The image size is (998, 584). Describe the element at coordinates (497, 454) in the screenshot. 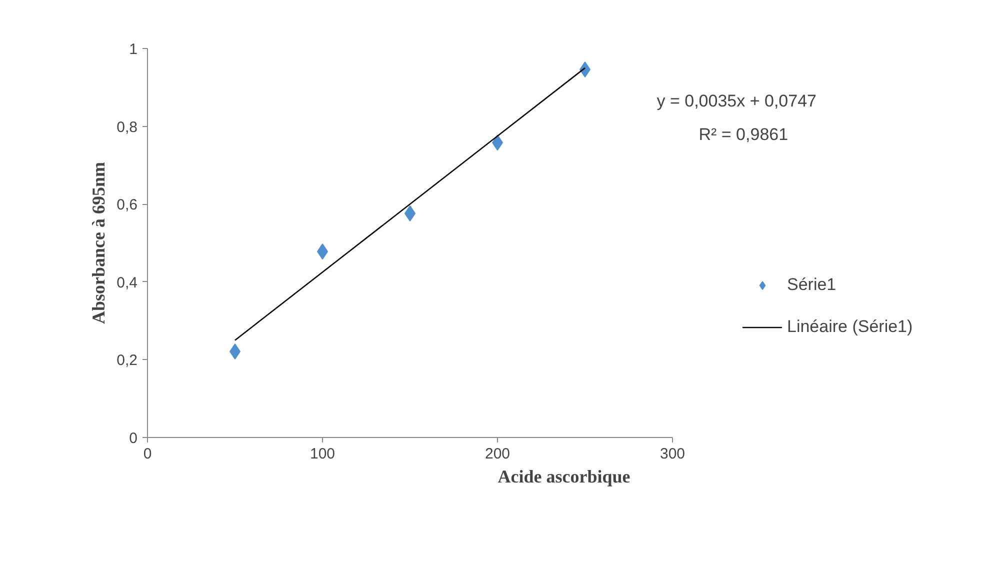

I see `x-tick-label: 200` at that location.